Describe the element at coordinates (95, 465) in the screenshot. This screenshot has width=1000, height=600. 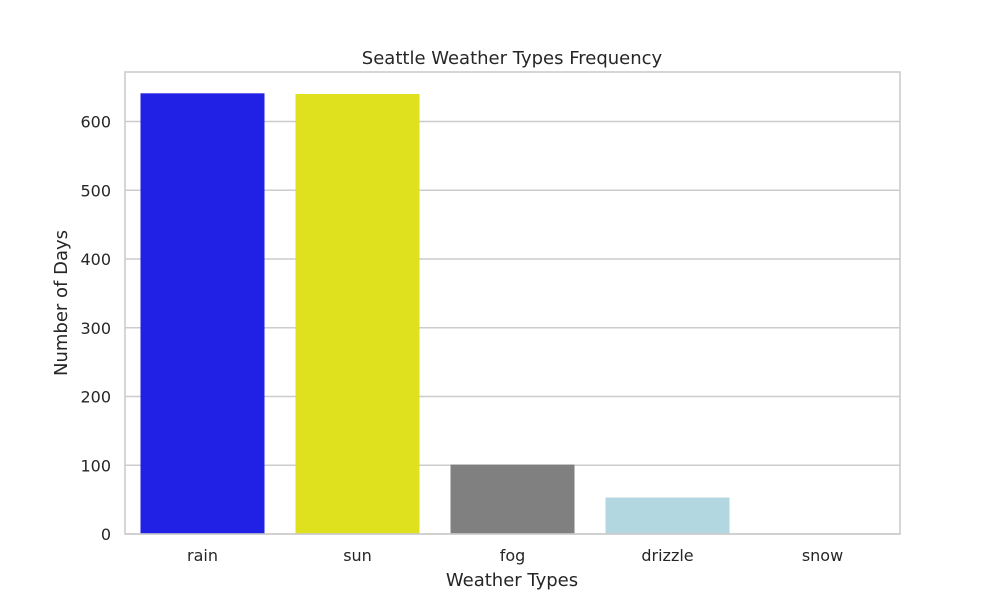
I see `y-tick-label: 100` at that location.